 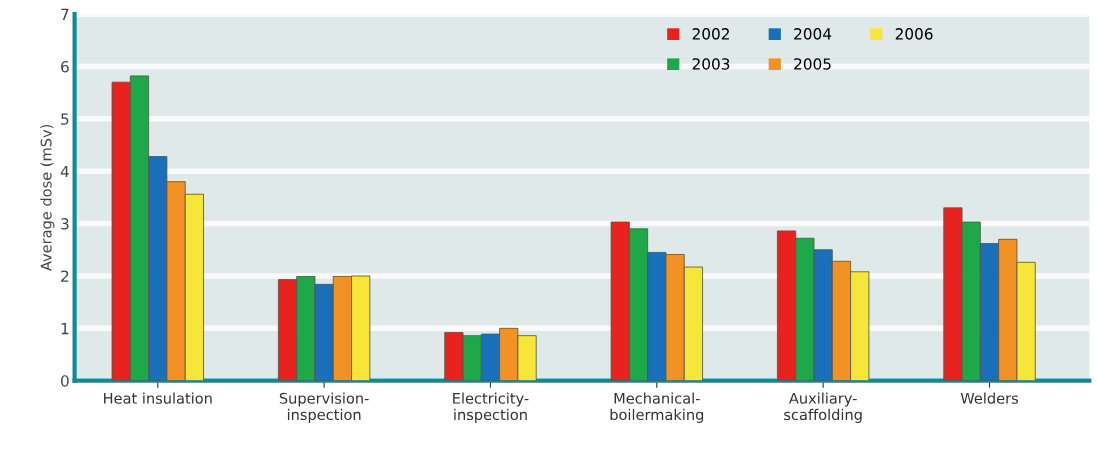 What do you see at coordinates (64, 171) in the screenshot?
I see `y-tick-label: 4` at bounding box center [64, 171].